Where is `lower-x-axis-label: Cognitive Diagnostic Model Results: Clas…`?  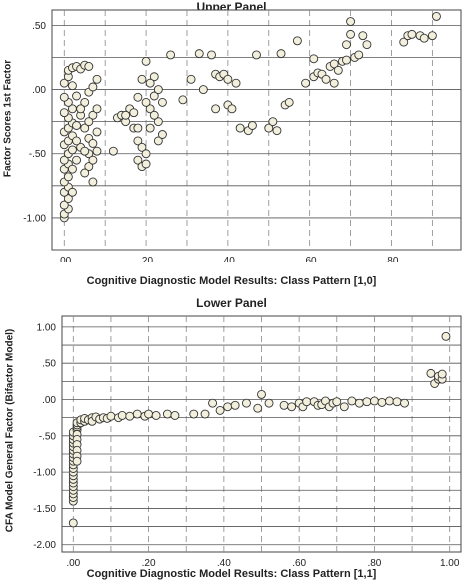
lower-x-axis-label: Cognitive Diagnostic Model Results: Clas… is located at coordinates (231, 574).